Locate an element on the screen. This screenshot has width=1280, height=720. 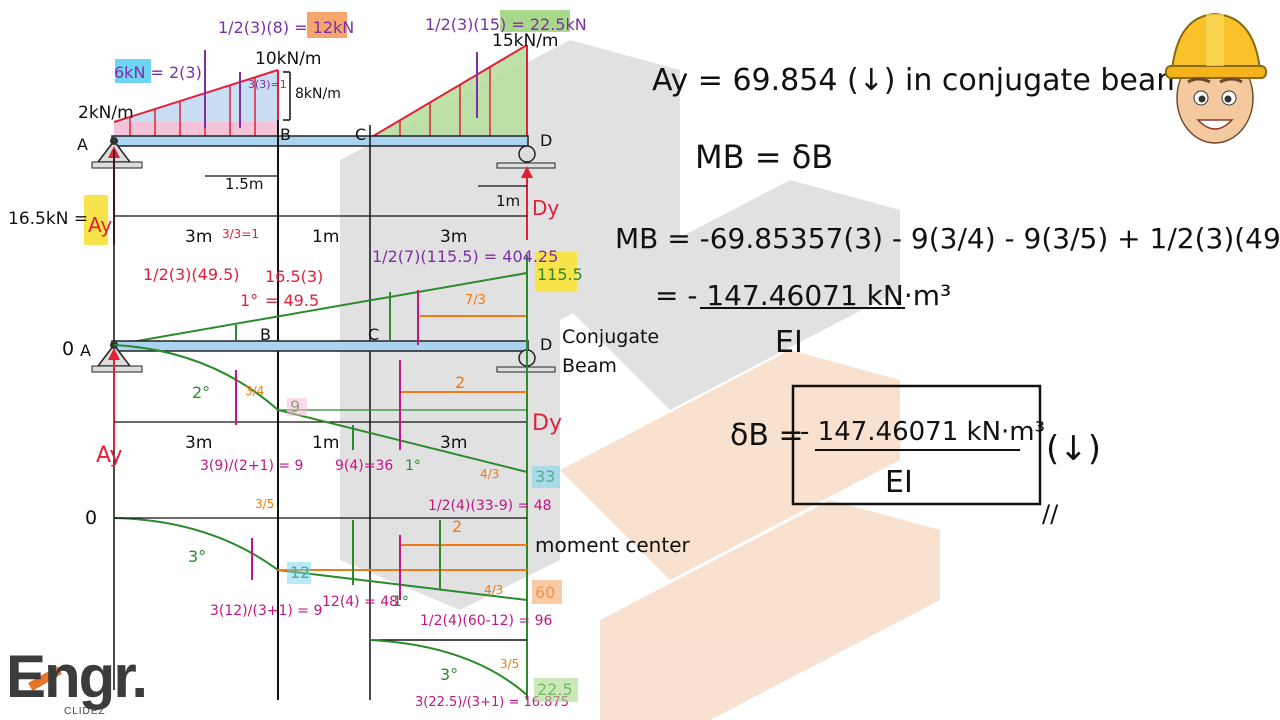
tri-resultant-formula: 1/2(3)(15) = 22.5kN is located at coordinates (506, 24).